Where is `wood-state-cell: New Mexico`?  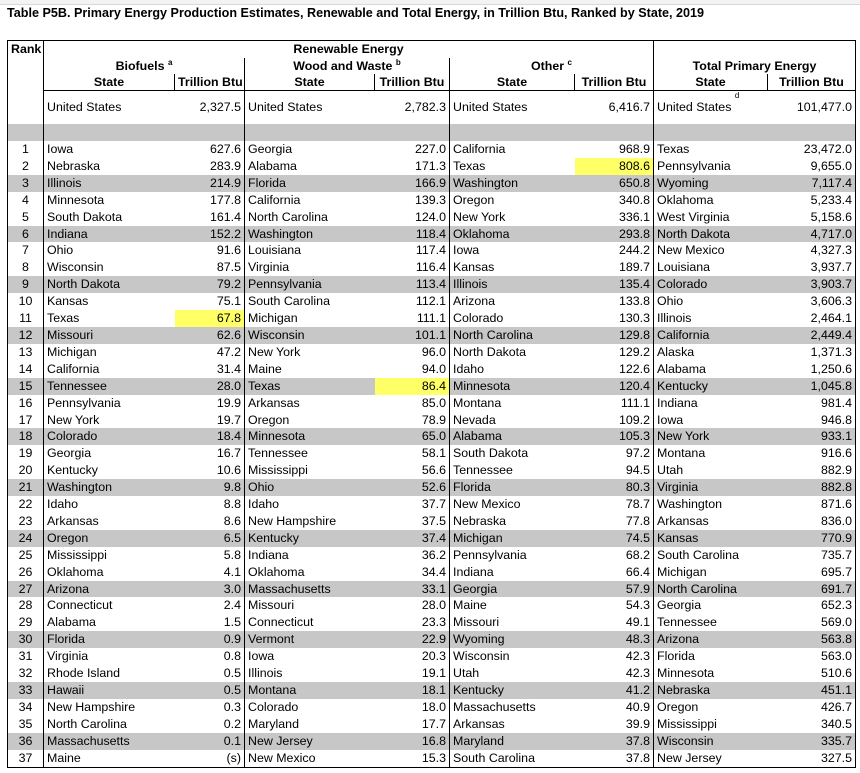 wood-state-cell: New Mexico is located at coordinates (309, 758).